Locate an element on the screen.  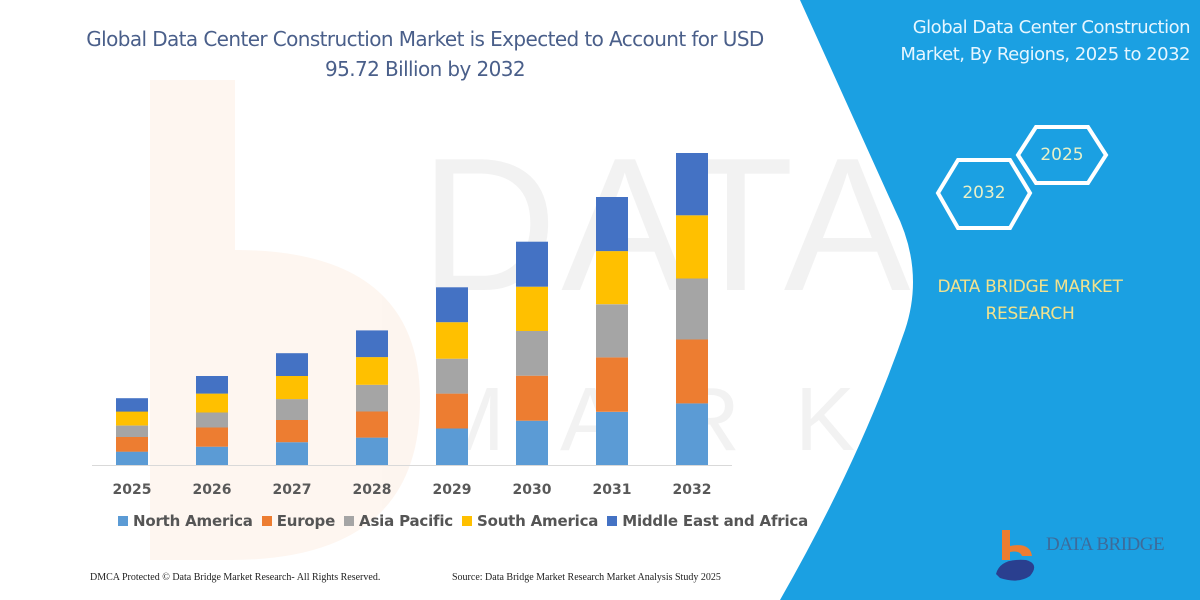
bar-segment-2025-asia-pacific is located at coordinates (132, 431).